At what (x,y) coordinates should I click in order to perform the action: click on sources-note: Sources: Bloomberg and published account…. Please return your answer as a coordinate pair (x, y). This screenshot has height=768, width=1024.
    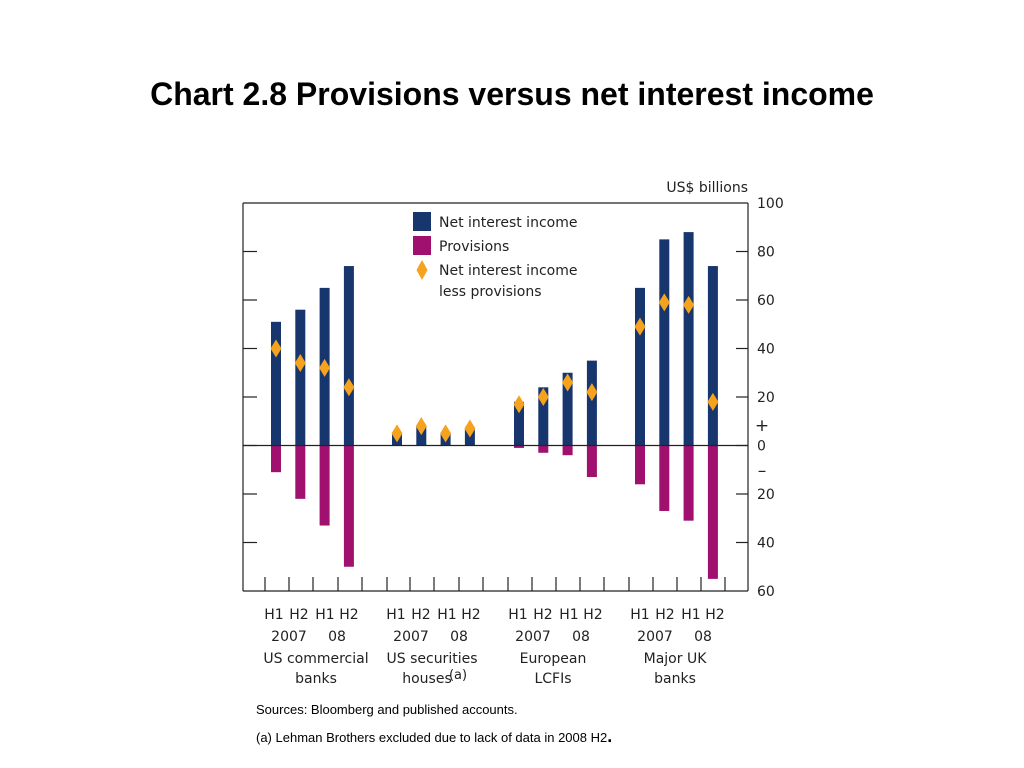
    Looking at the image, I should click on (387, 709).